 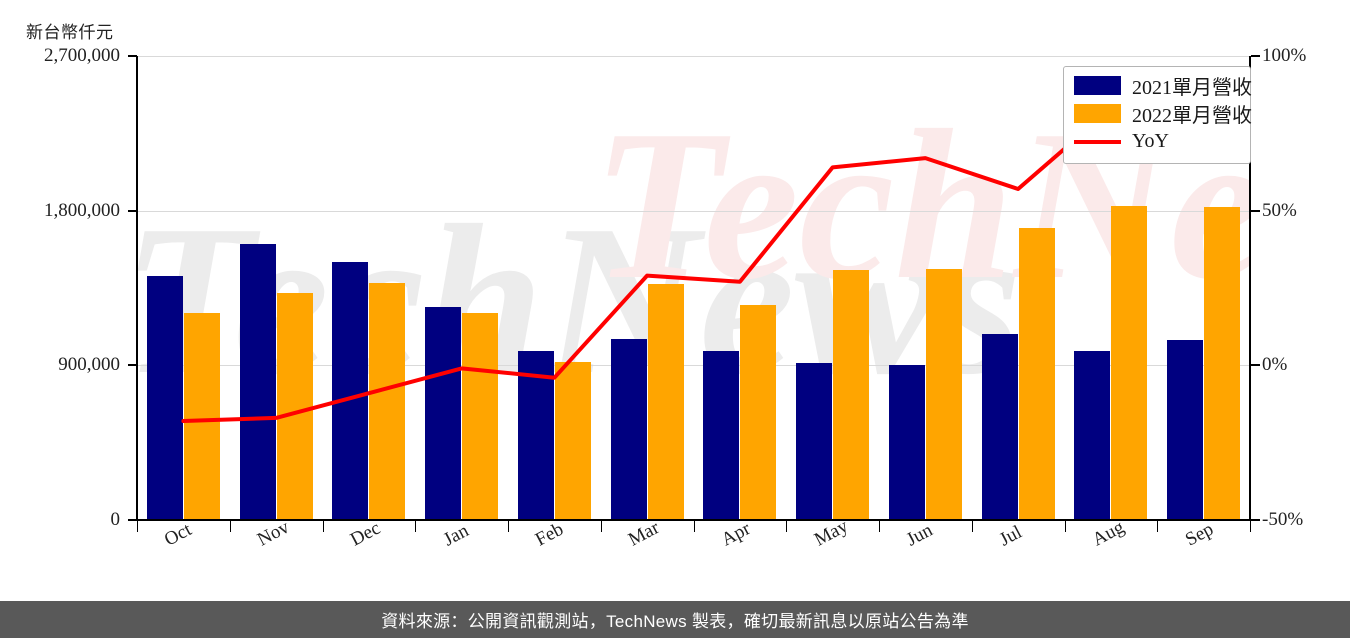 What do you see at coordinates (1275, 365) in the screenshot?
I see `y-axis-right-tick-label: 0%` at bounding box center [1275, 365].